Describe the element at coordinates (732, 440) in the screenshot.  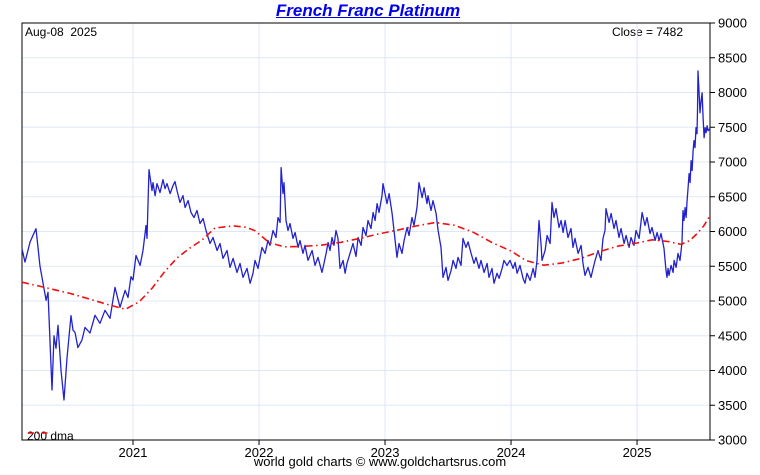
I see `y-tick-label: 3000` at that location.